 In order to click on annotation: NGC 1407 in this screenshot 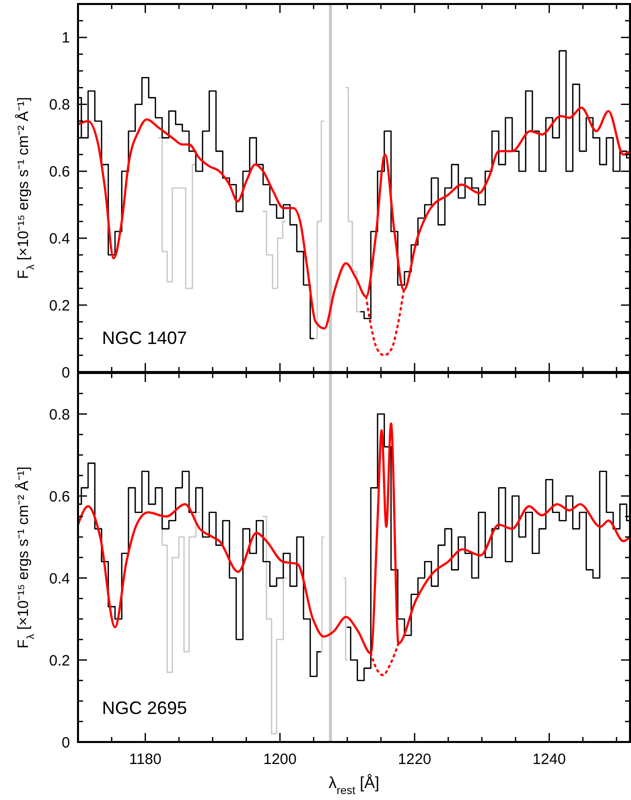, I will do `click(145, 338)`.